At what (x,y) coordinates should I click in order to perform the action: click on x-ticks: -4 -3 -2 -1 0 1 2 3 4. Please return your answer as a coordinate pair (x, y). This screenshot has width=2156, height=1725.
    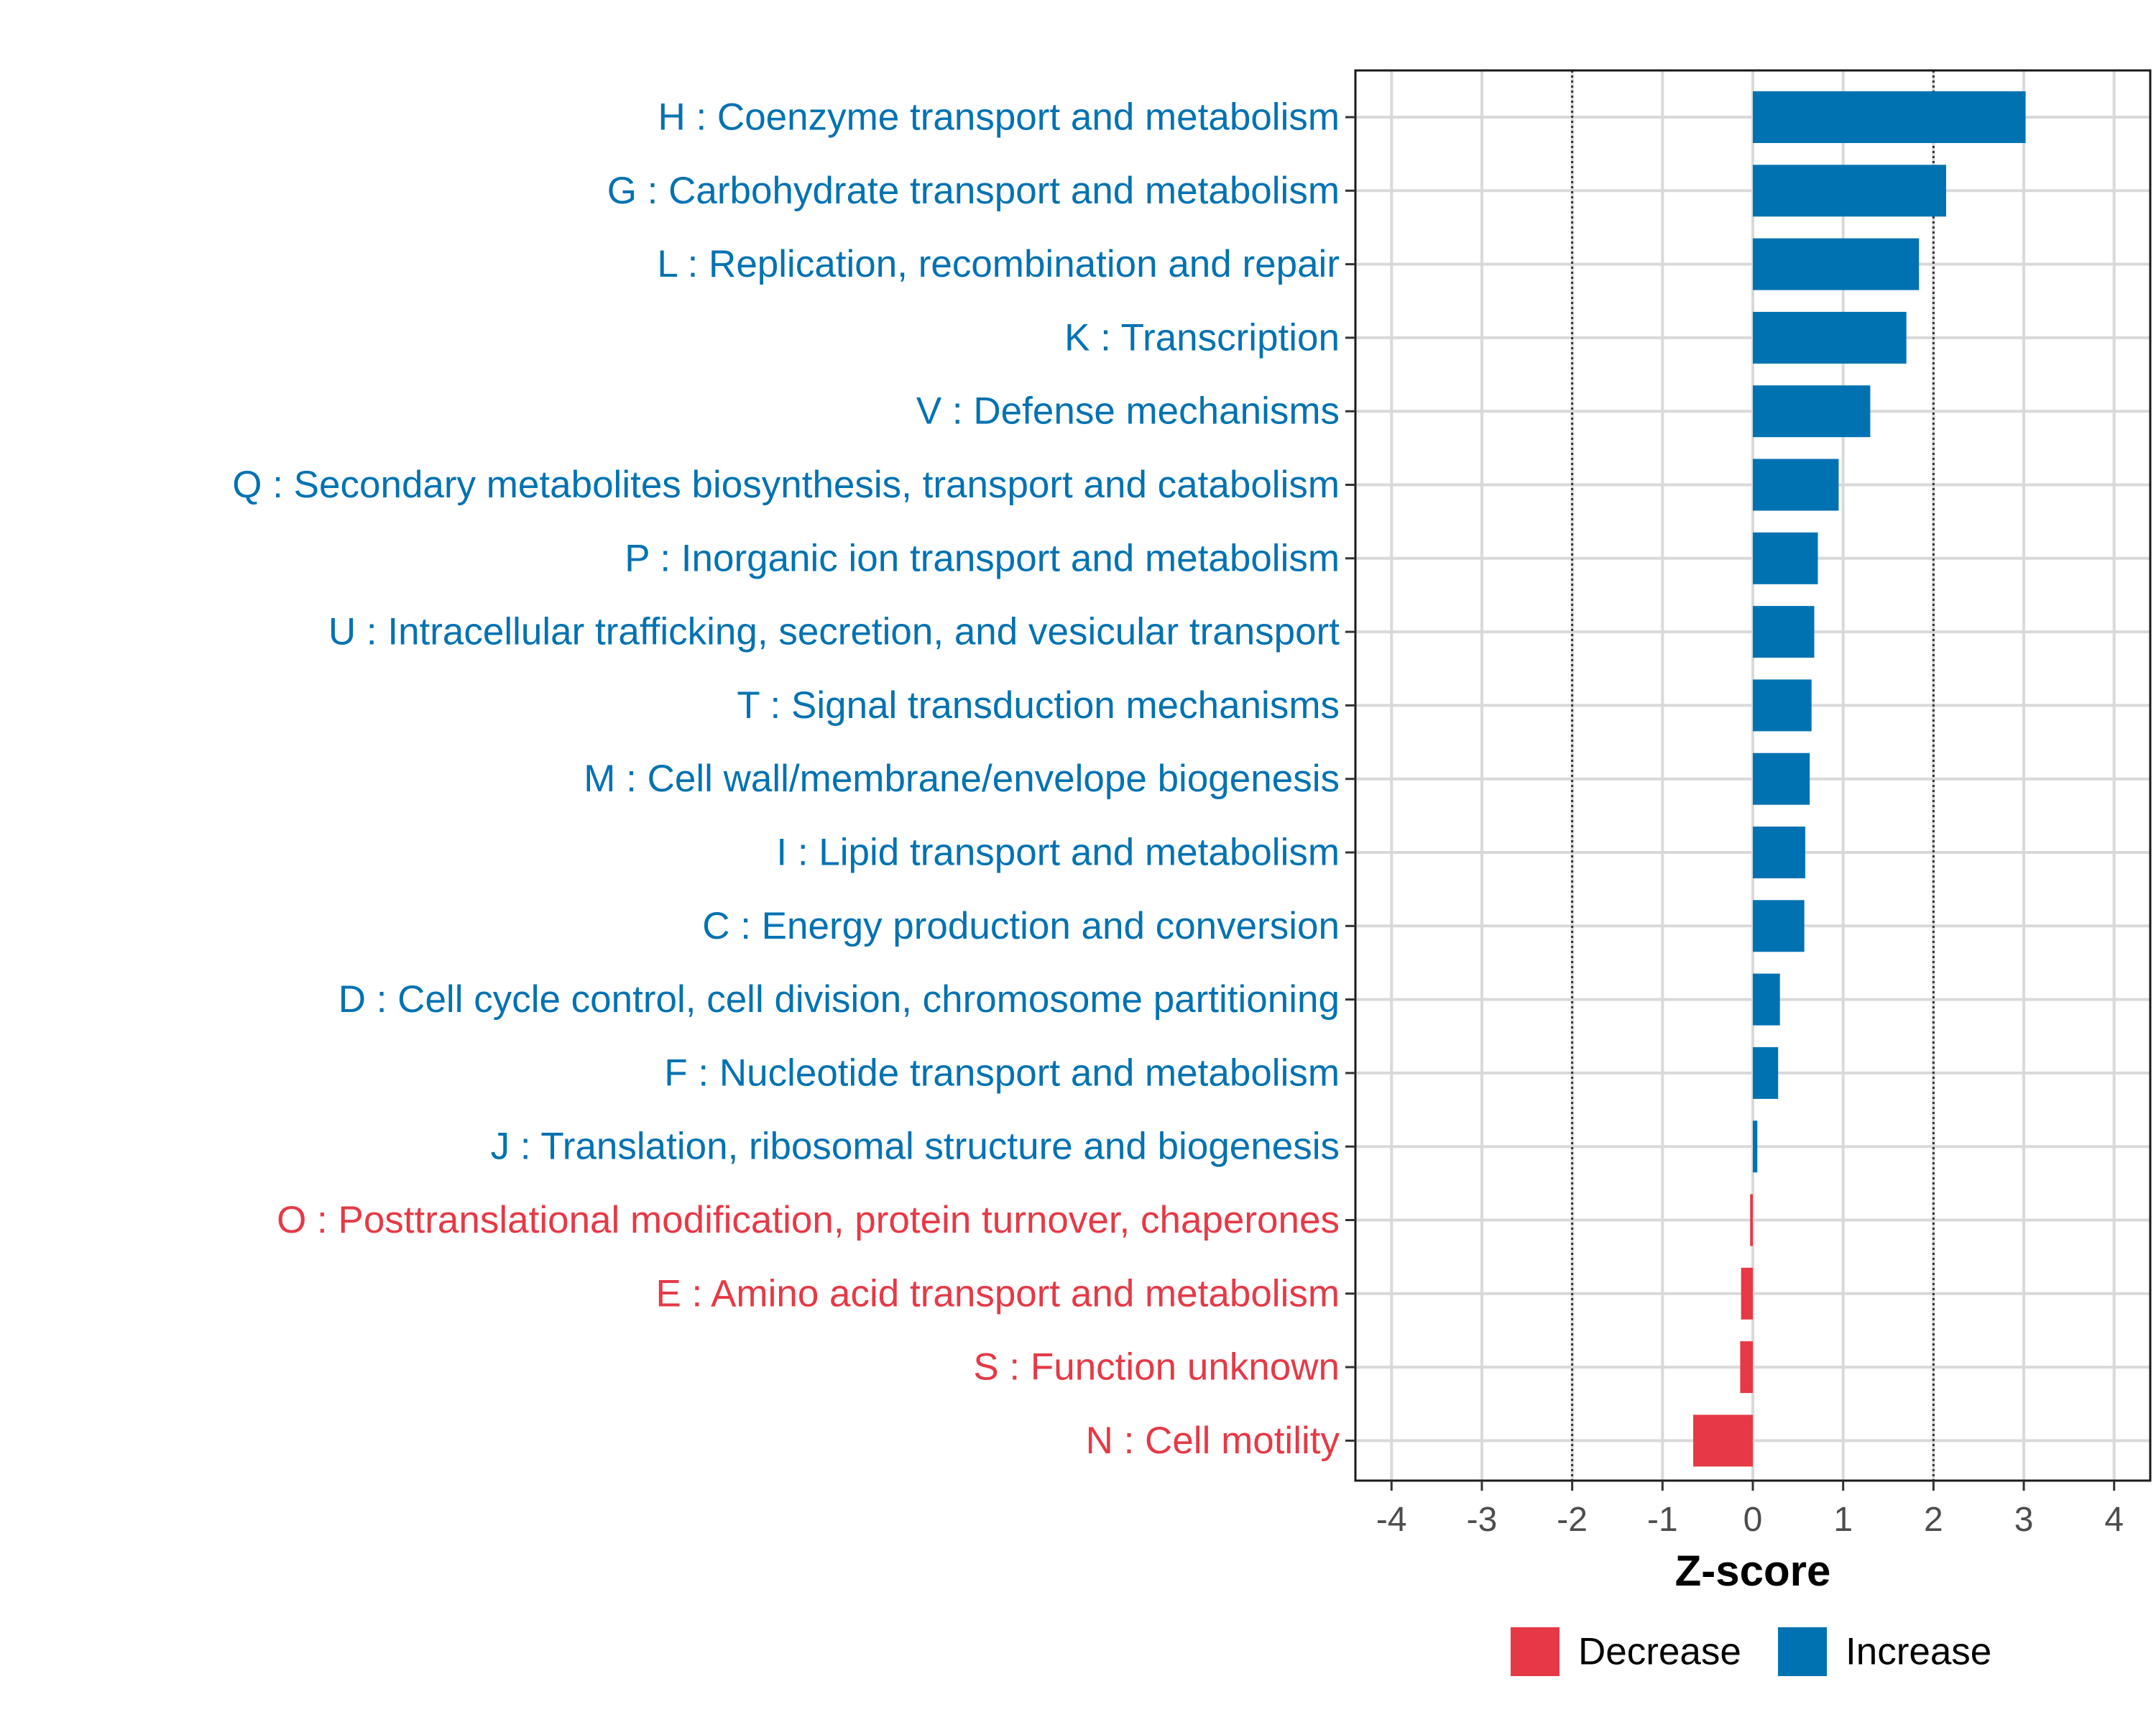
    Looking at the image, I should click on (1750, 1510).